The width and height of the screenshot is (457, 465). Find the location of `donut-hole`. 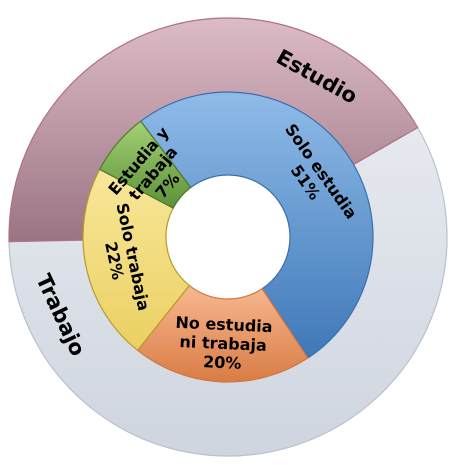

donut-hole is located at coordinates (228, 237).